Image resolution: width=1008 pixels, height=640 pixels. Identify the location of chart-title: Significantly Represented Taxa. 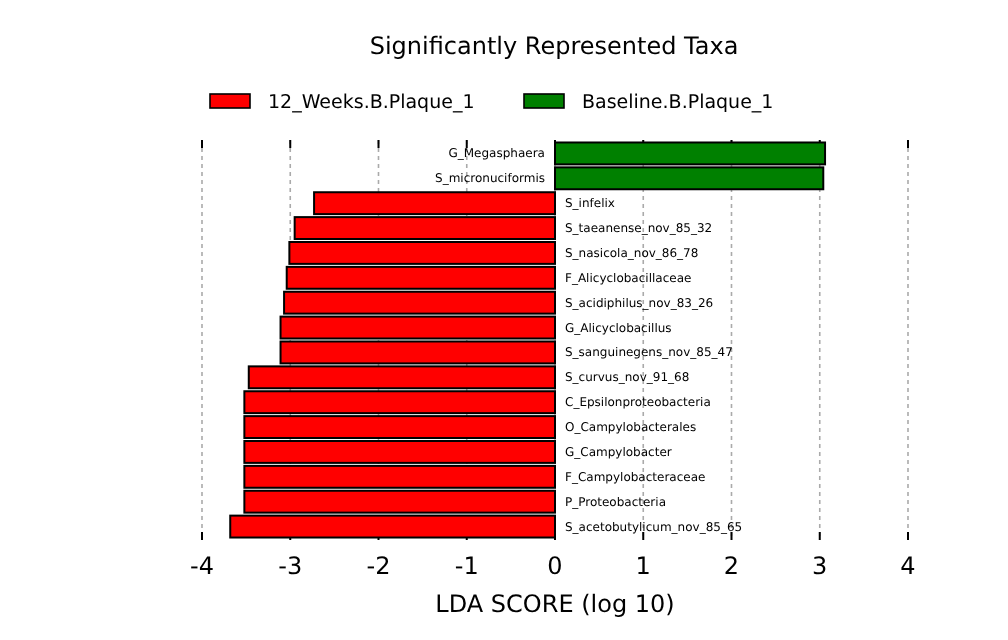
(554, 46).